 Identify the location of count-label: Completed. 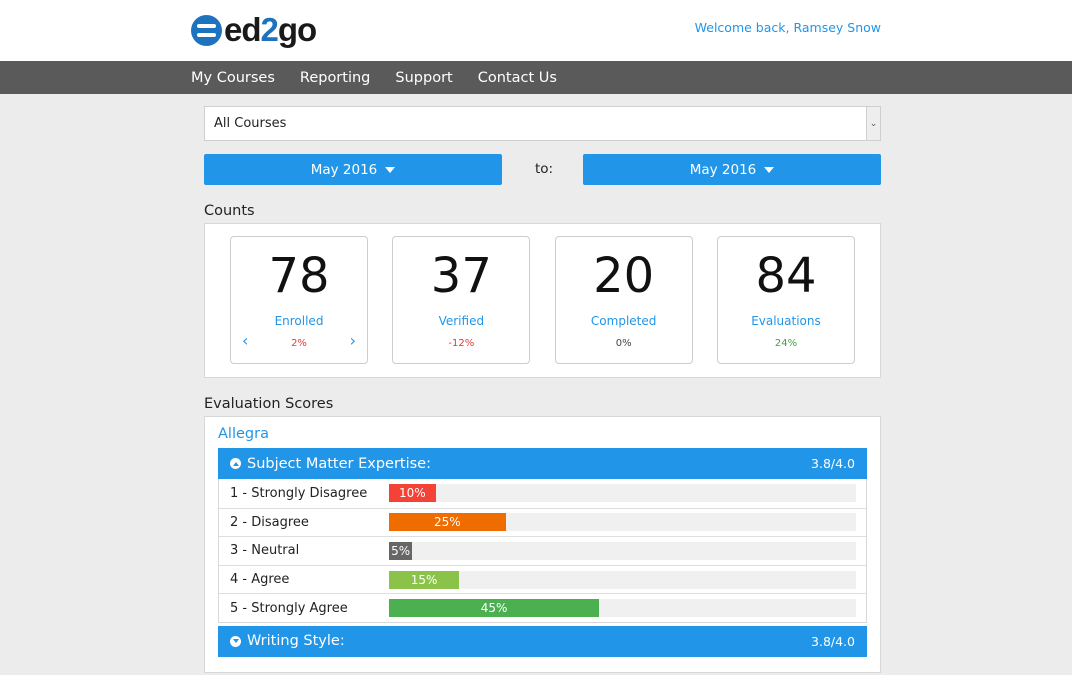
(623, 321).